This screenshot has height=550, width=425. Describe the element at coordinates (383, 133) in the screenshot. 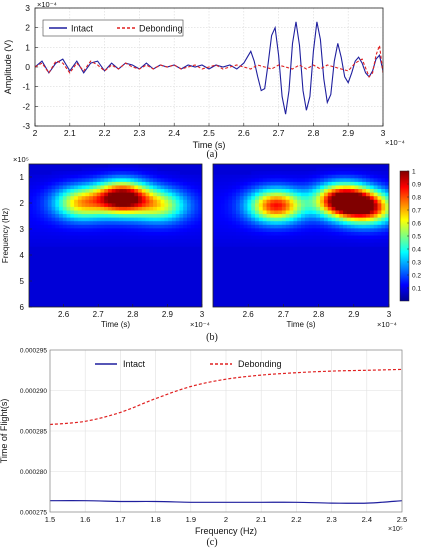

I see `tick-label-x: 3` at that location.